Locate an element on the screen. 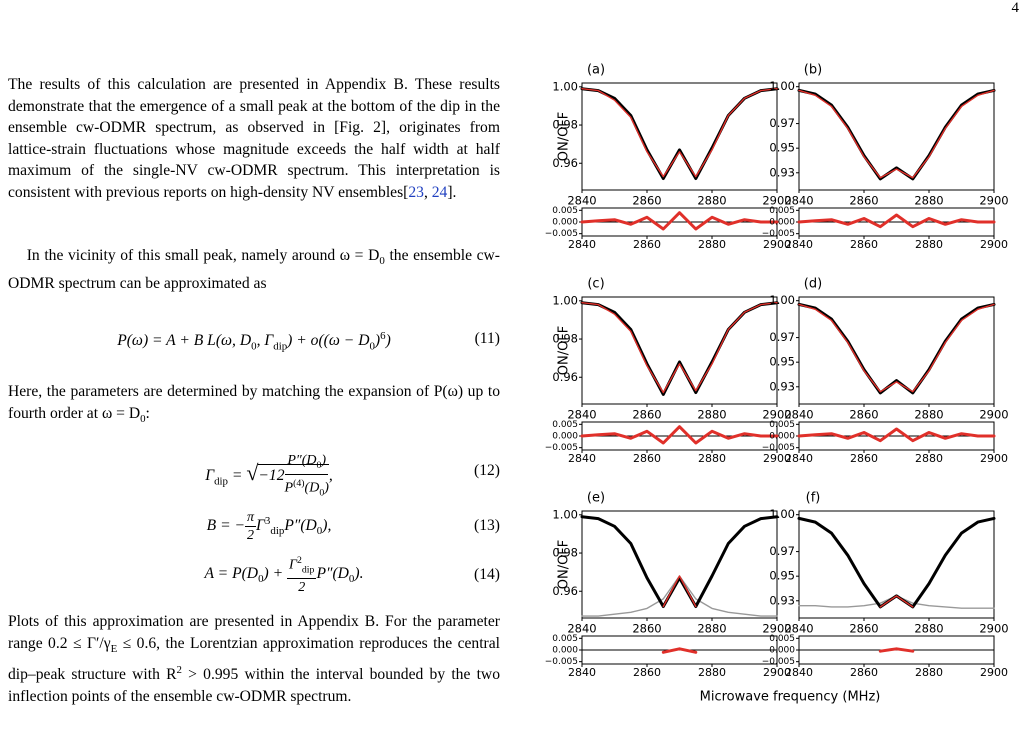 This screenshot has height=743, width=1029. panel-label: (b) is located at coordinates (813, 70).